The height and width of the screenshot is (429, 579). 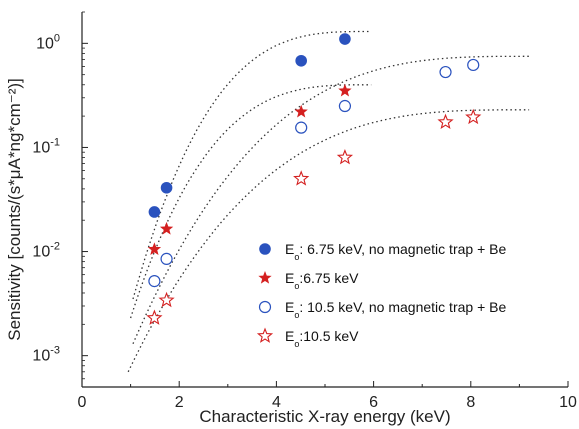 I want to click on legend-item-1: Eo: 6.75 keV, no magnetic trap + Be, so click(x=382, y=251).